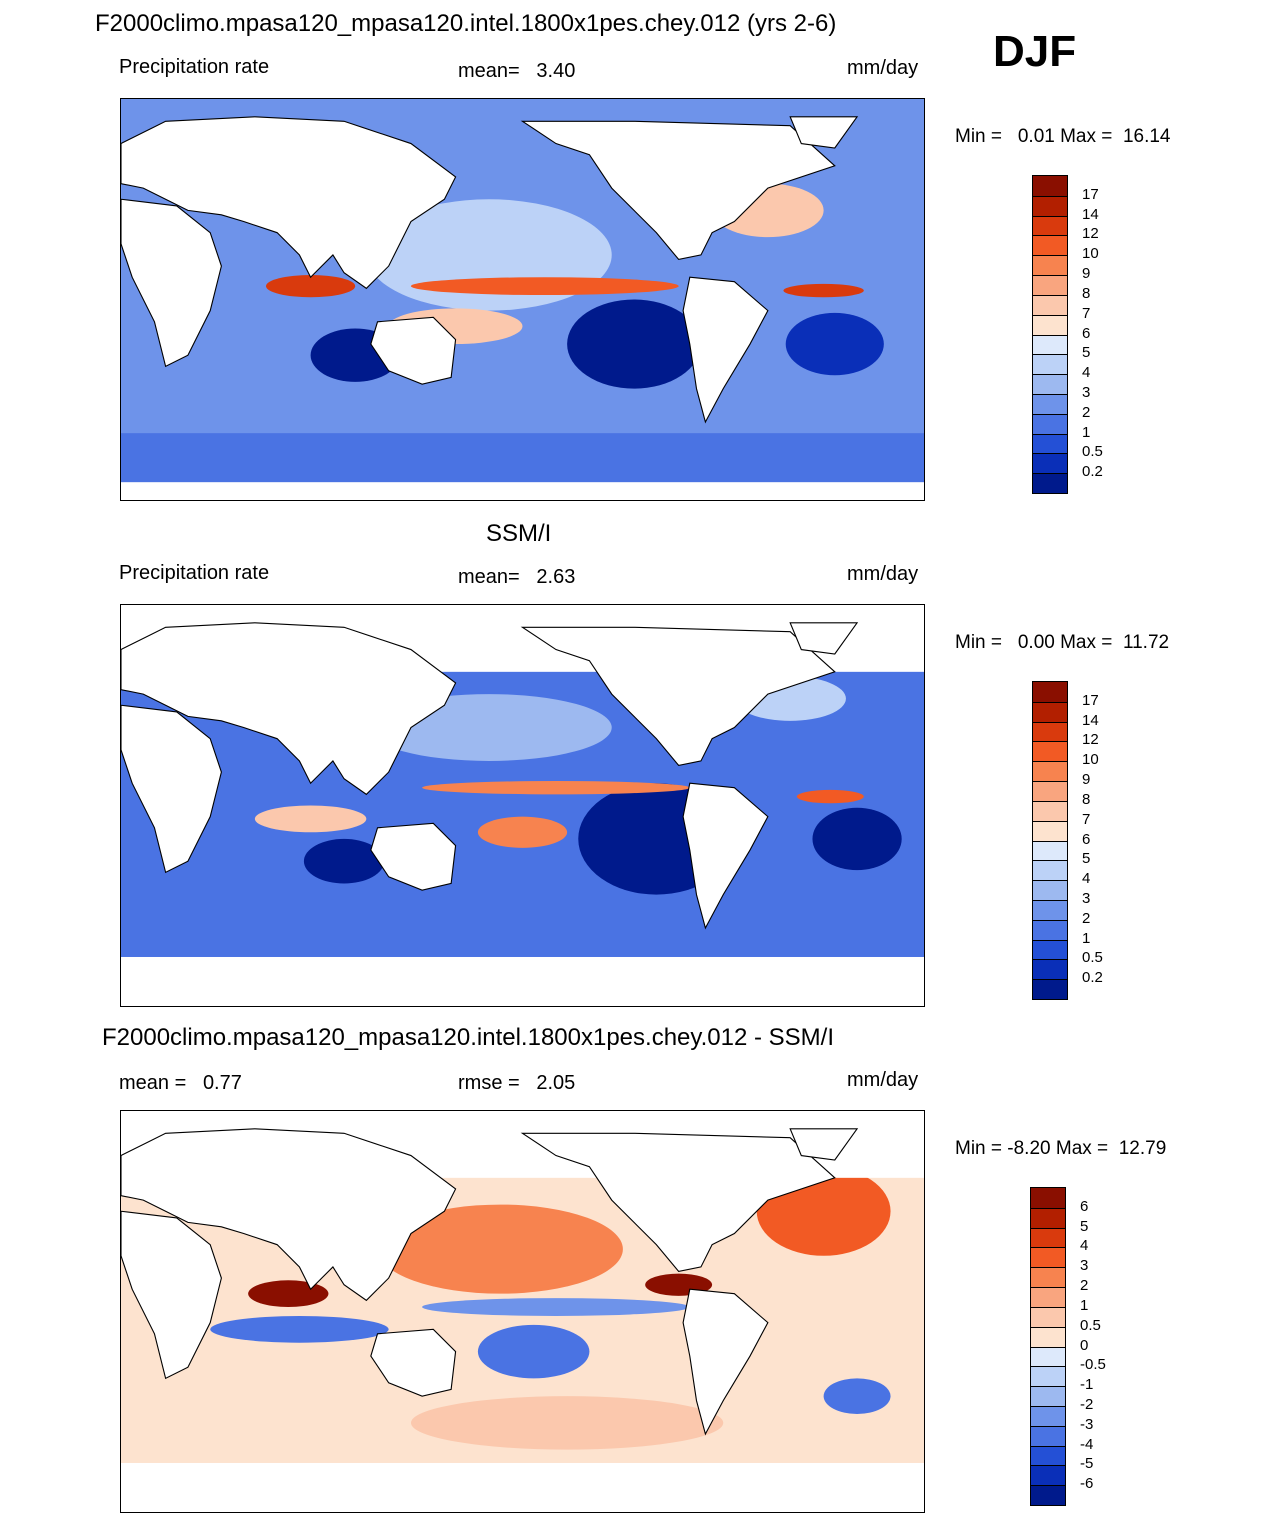 The width and height of the screenshot is (1285, 1519). Describe the element at coordinates (634, 344) in the screenshot. I see `panel-model-sepac-dry` at that location.